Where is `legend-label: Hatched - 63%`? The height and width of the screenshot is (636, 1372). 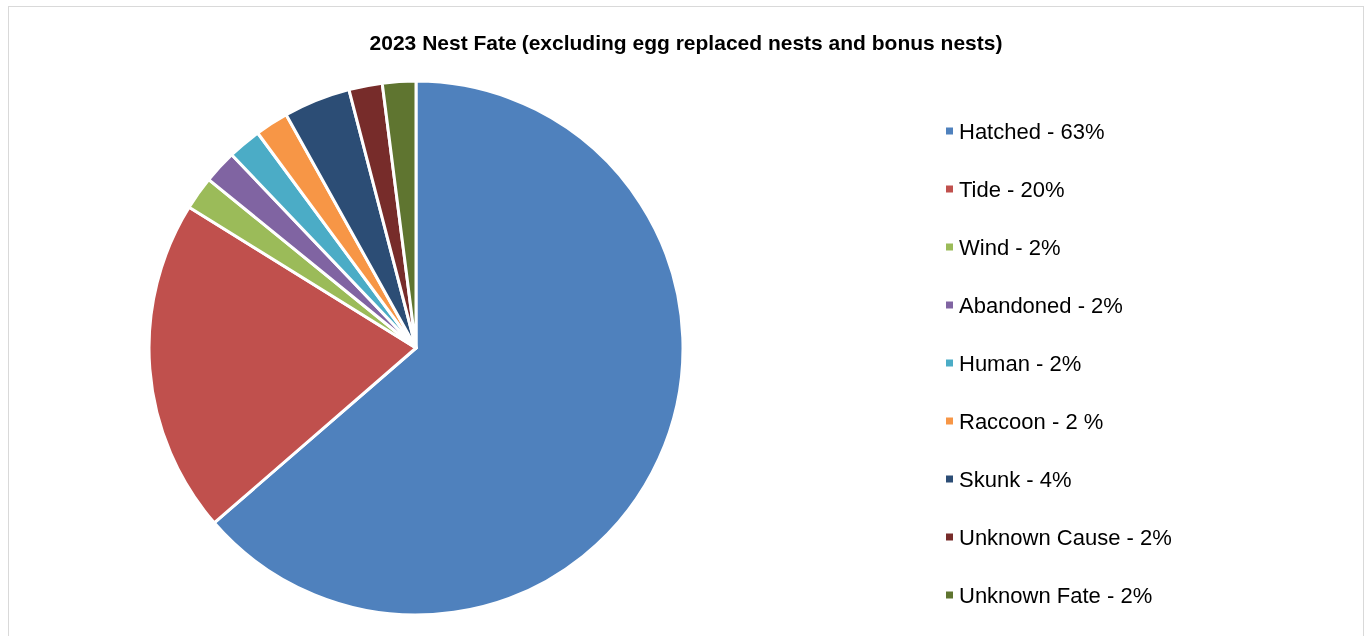
legend-label: Hatched - 63% is located at coordinates (1032, 131).